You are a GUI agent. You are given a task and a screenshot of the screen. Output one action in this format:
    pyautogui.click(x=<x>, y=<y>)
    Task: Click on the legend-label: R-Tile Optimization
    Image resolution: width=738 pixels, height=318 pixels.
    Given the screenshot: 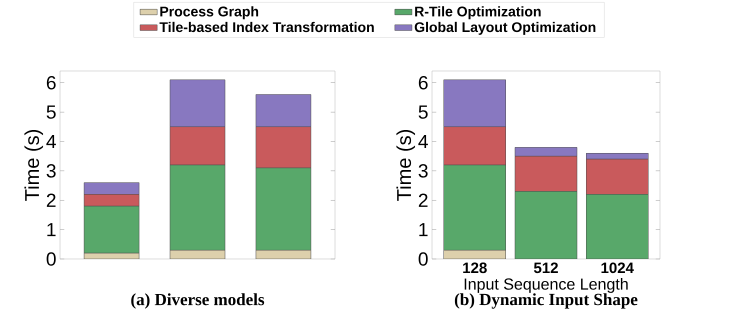 What is the action you would take?
    pyautogui.click(x=478, y=13)
    